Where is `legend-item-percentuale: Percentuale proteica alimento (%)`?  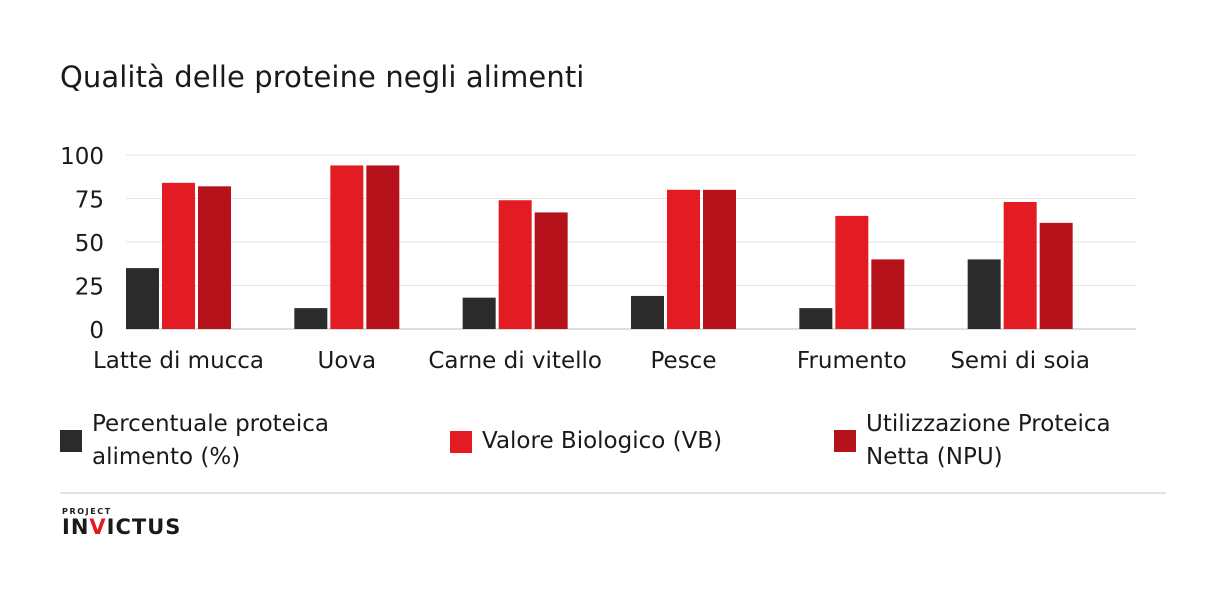
legend-item-percentuale: Percentuale proteica alimento (%) is located at coordinates (194, 441).